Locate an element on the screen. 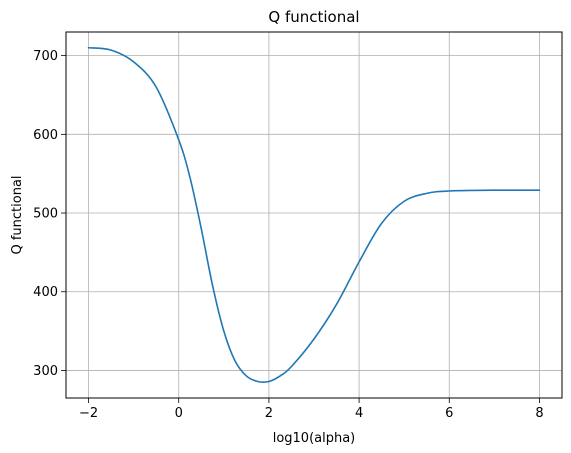  chart-title: Q functional is located at coordinates (313, 17).